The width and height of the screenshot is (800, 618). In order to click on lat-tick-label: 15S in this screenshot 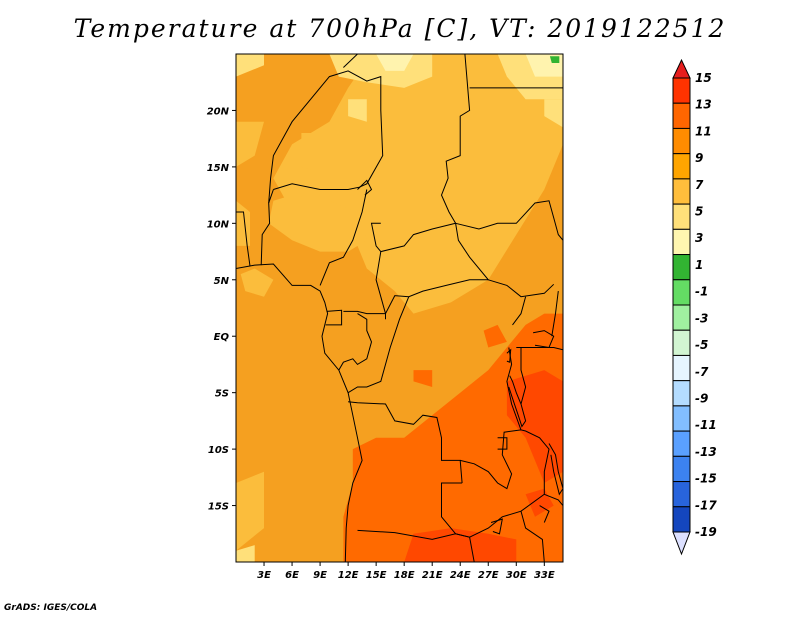, I will do `click(218, 507)`.